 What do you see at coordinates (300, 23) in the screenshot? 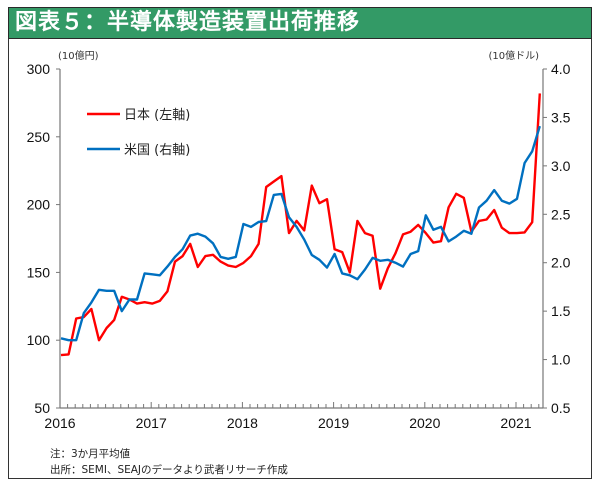
I see `chart-title: 図表５：半導体製造装置出荷推移` at bounding box center [300, 23].